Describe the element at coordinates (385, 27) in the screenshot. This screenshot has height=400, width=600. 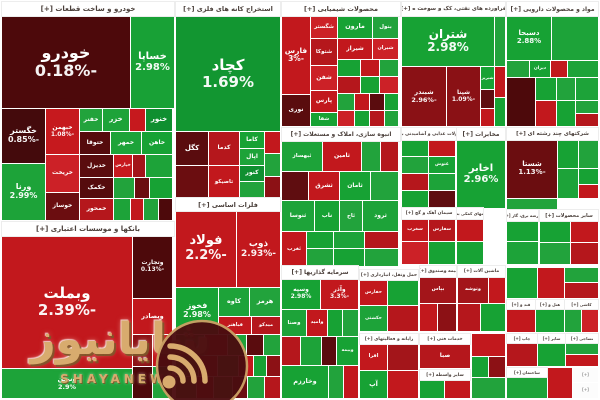
I see `stock-tile-chemicals: بنول` at that location.